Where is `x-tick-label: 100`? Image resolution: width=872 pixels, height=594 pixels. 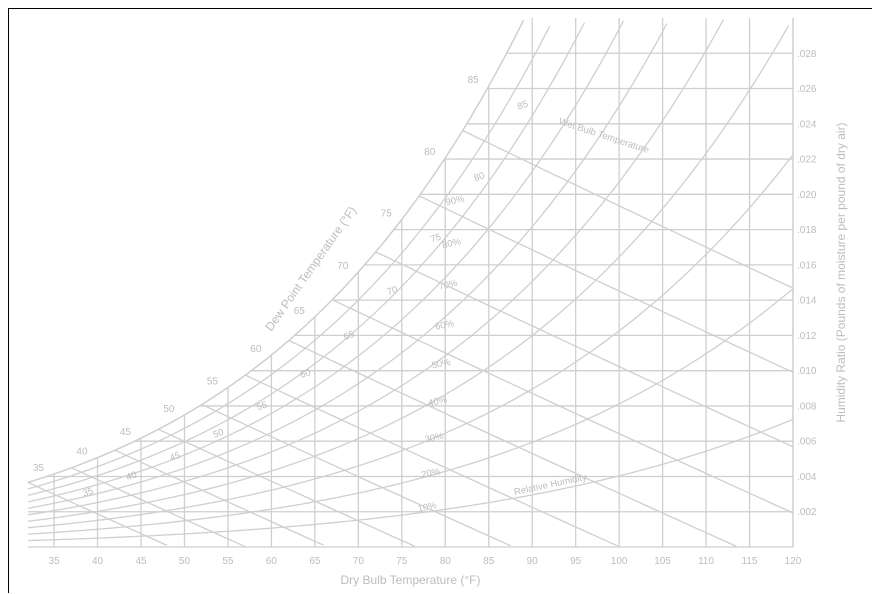
x-tick-label: 100 is located at coordinates (619, 561).